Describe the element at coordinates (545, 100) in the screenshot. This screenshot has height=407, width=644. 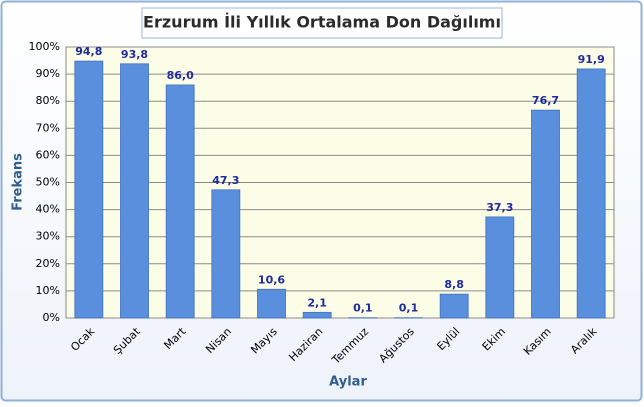
I see `value-label: 76,7` at that location.